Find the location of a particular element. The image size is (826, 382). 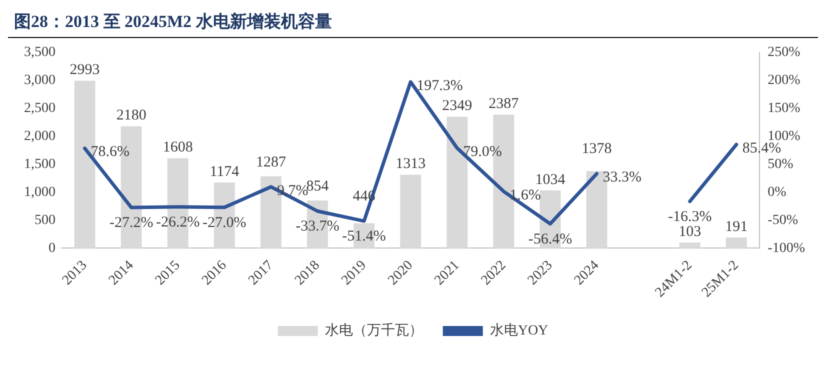

data-label: -33.7% is located at coordinates (318, 226).